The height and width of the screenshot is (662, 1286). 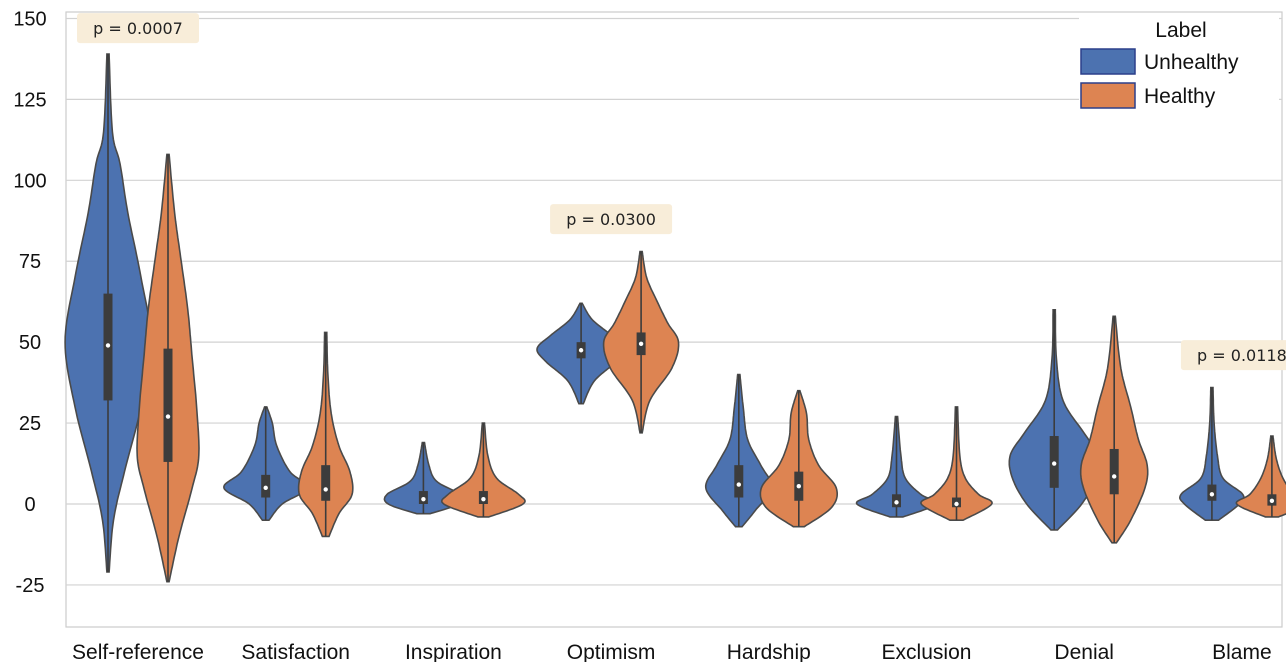 I want to click on legend-swatch-healthy, so click(x=1108, y=95).